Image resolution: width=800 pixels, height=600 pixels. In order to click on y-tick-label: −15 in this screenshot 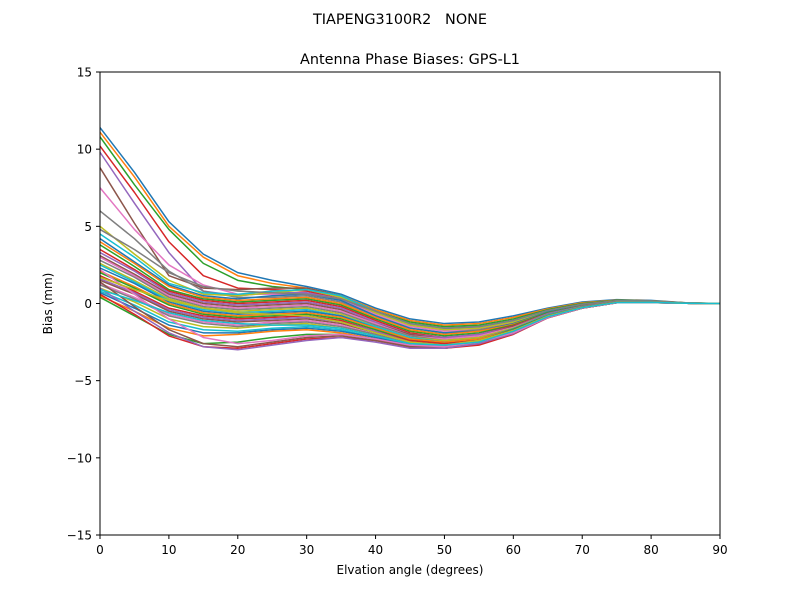, I will do `click(79, 536)`.